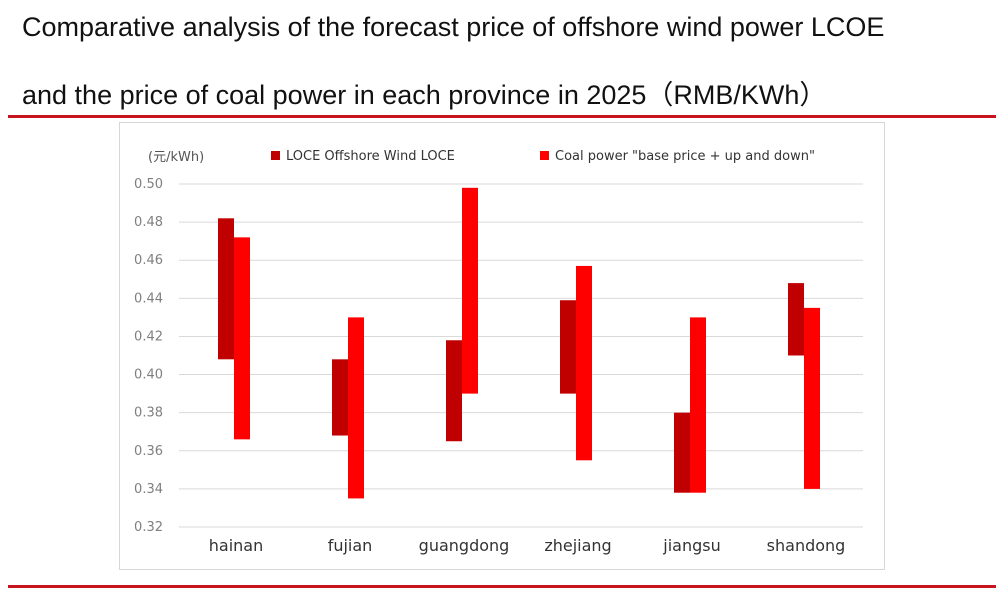  Describe the element at coordinates (464, 545) in the screenshot. I see `x-label-guangdong: guangdong` at that location.